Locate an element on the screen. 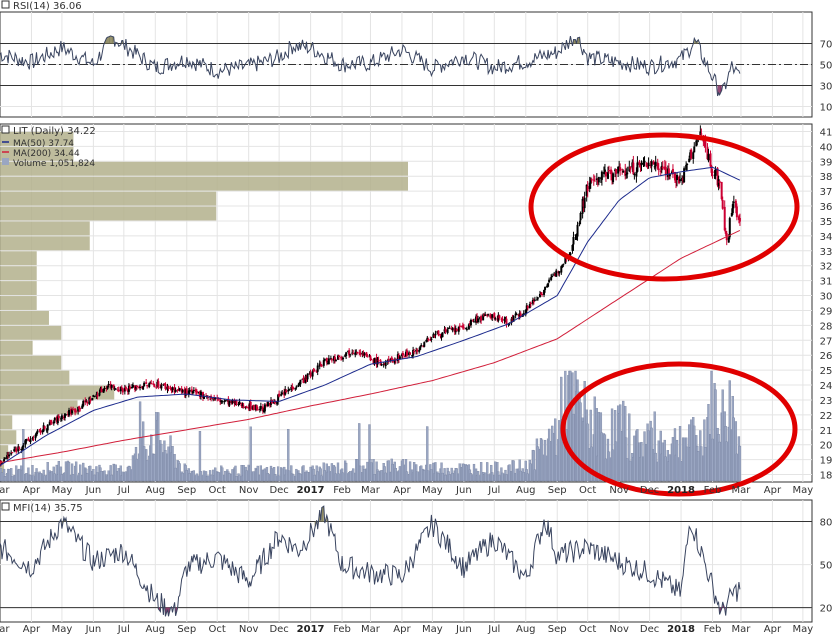  price-tick-label: 29 is located at coordinates (826, 311).